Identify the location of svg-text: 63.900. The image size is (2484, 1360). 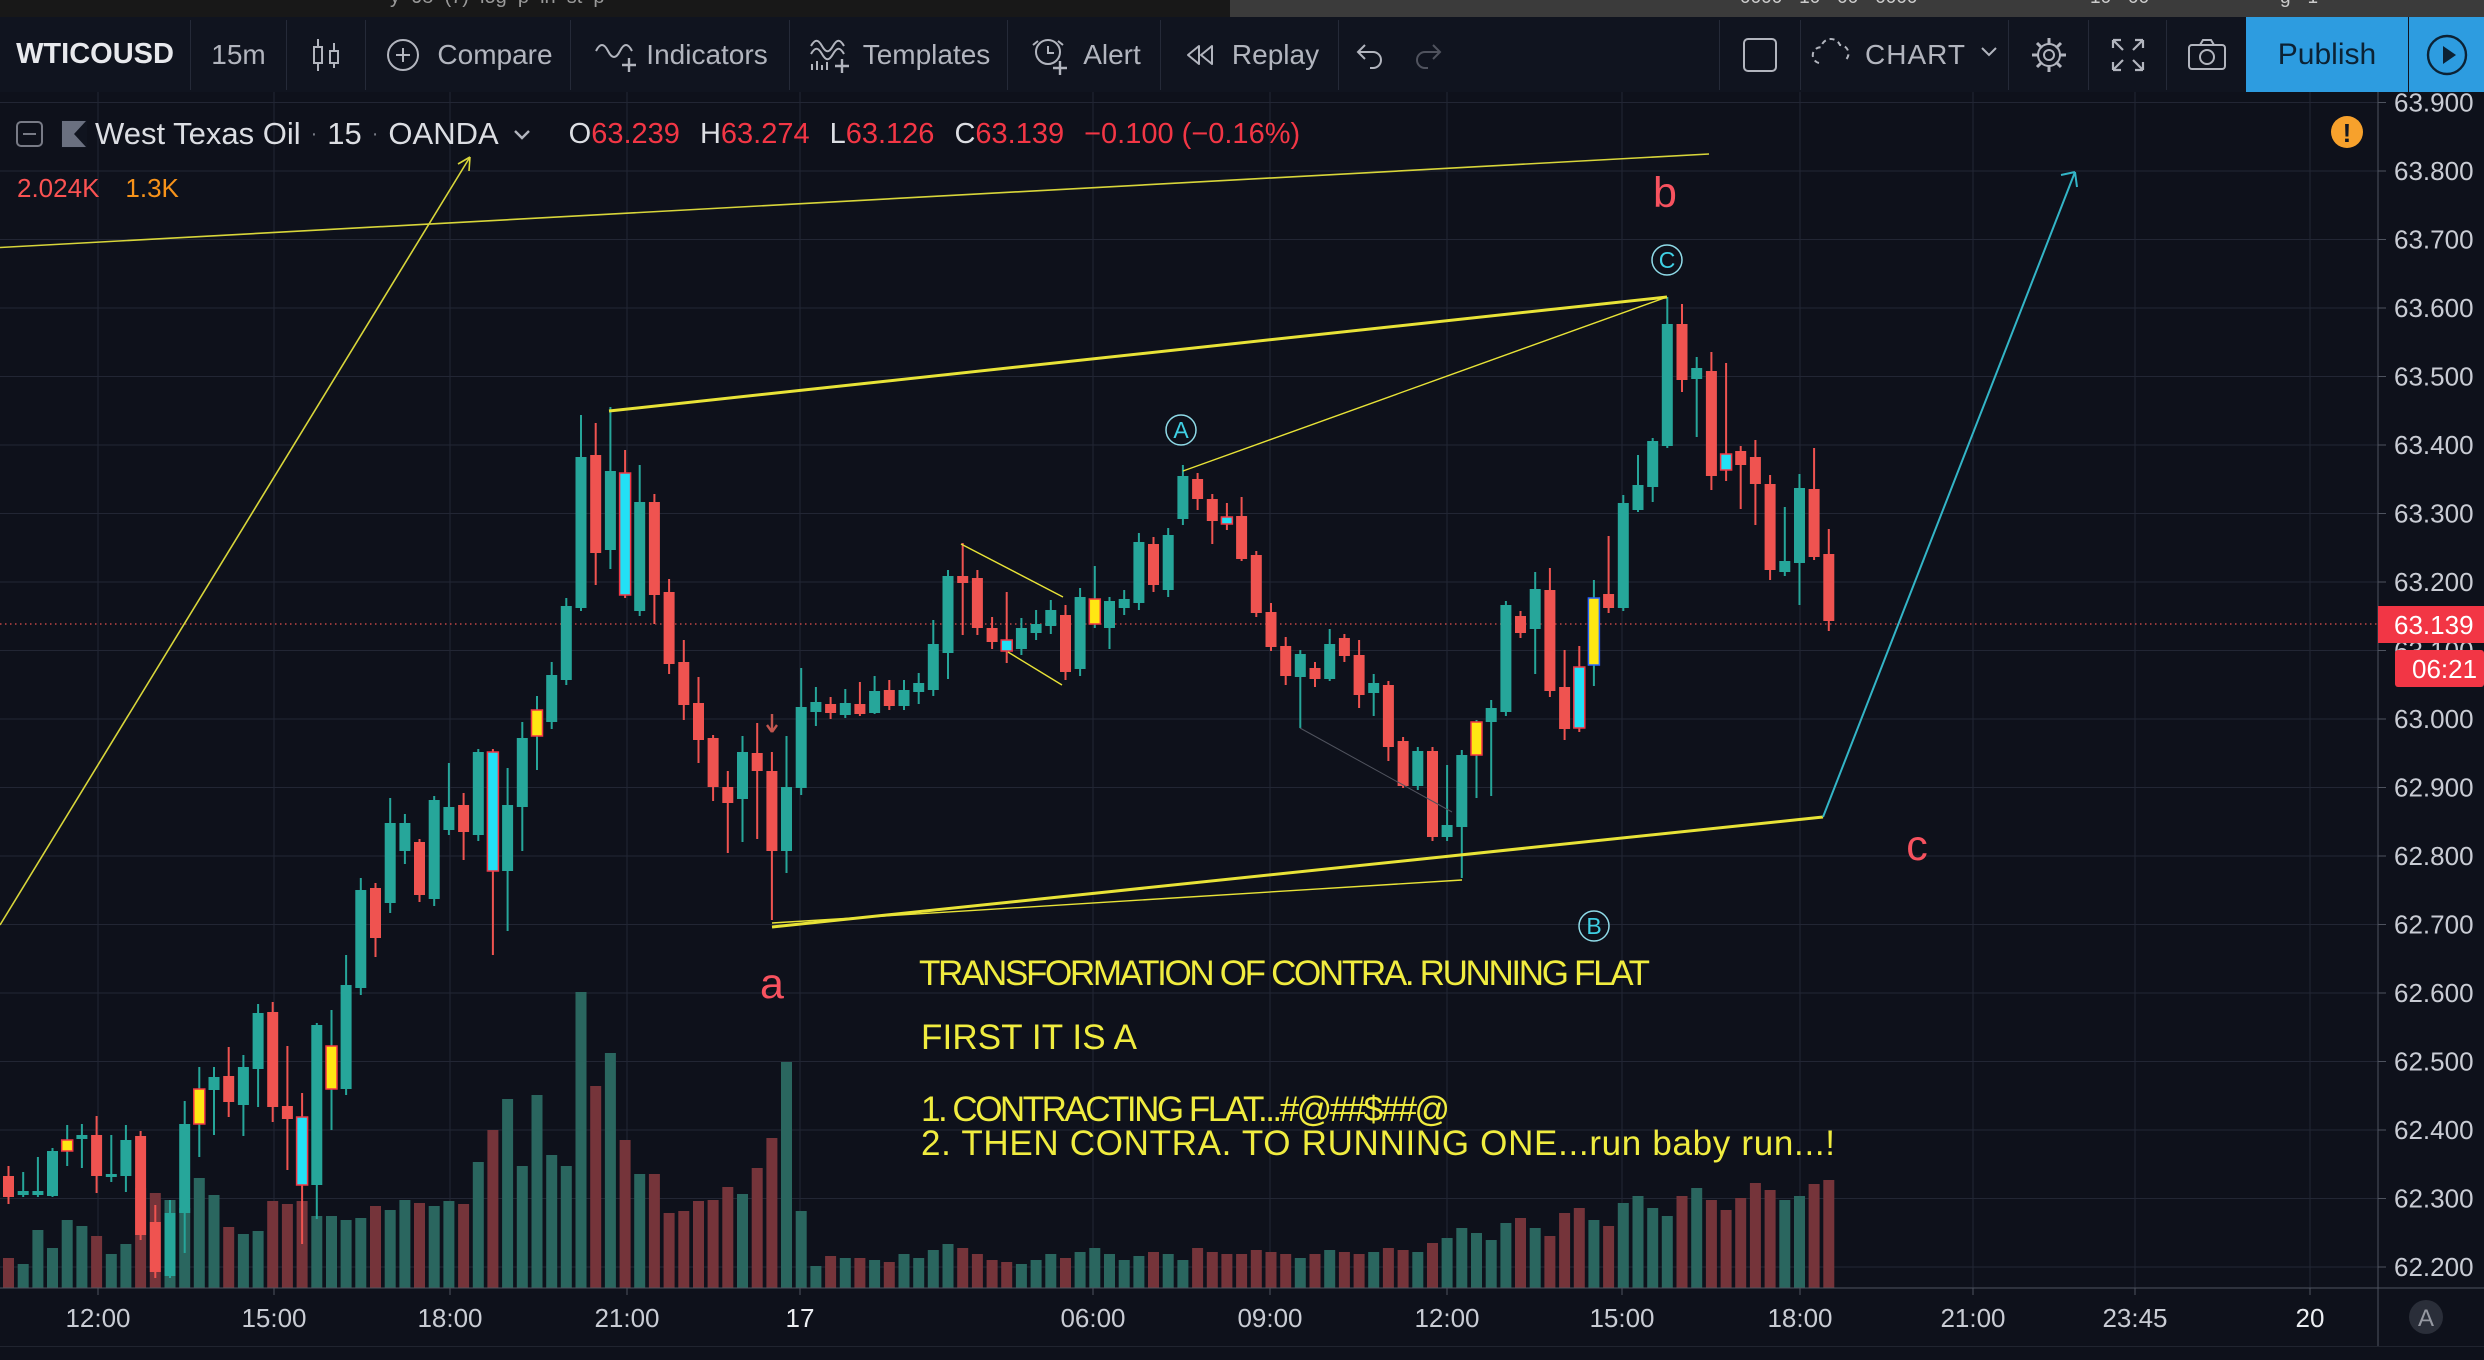
(2434, 105).